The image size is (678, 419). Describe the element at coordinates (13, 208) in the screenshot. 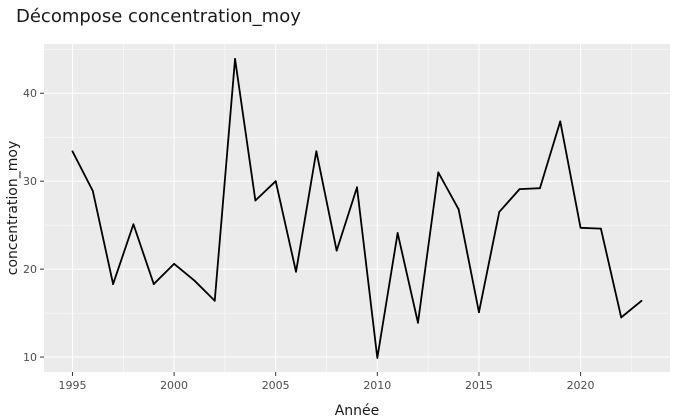

I see `y-axis-title: concentration_moy` at that location.